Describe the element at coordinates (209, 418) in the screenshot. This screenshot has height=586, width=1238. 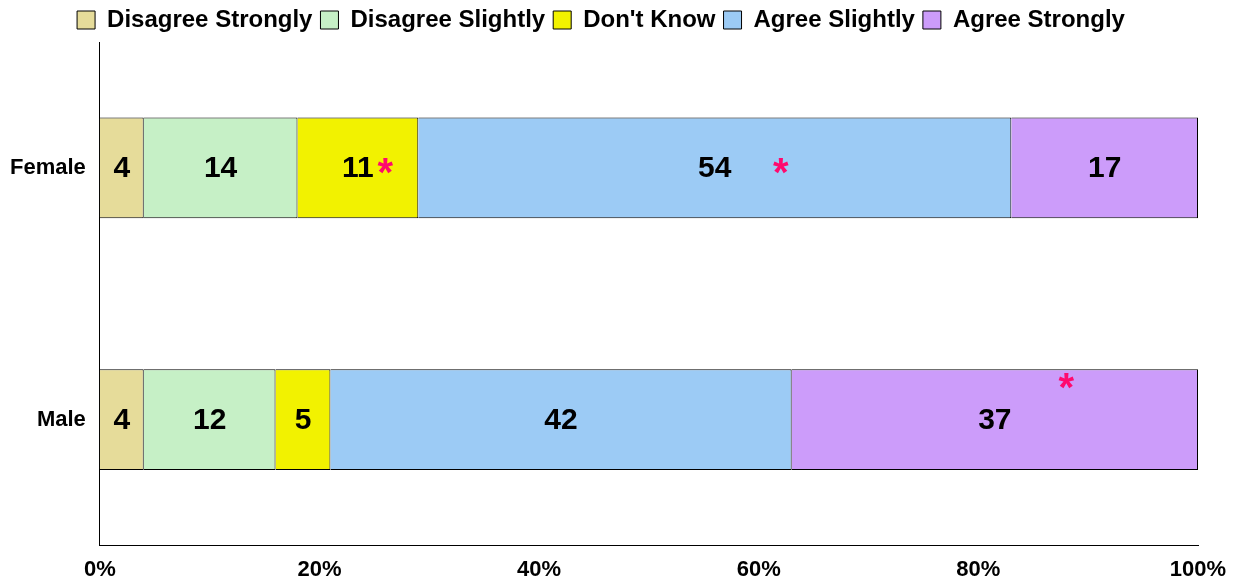
I see `data-label: 12` at that location.